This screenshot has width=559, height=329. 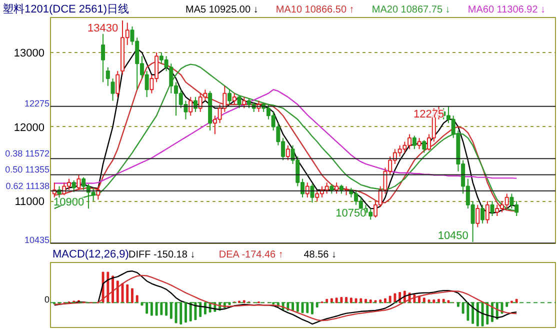 What do you see at coordinates (90, 254) in the screenshot?
I see `chart-title: MACD(12,26,9)` at bounding box center [90, 254].